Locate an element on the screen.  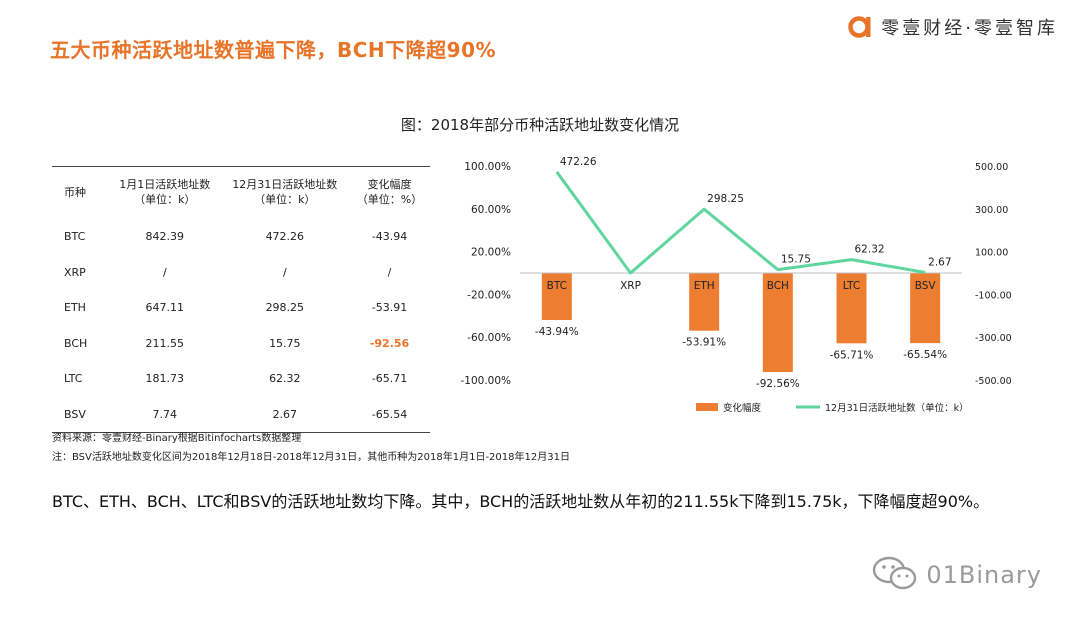
cell-coin: BSV is located at coordinates (75, 414).